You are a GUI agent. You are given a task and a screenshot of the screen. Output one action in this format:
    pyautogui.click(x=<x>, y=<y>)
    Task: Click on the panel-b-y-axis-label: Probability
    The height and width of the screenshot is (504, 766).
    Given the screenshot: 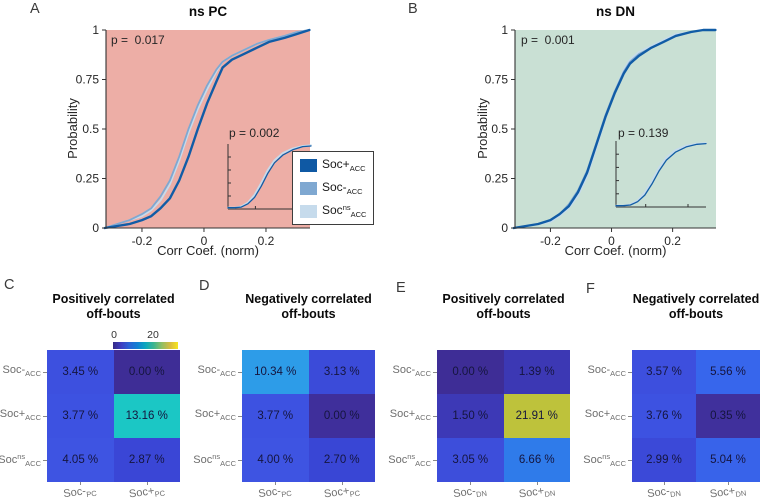 What is the action you would take?
    pyautogui.click(x=482, y=128)
    